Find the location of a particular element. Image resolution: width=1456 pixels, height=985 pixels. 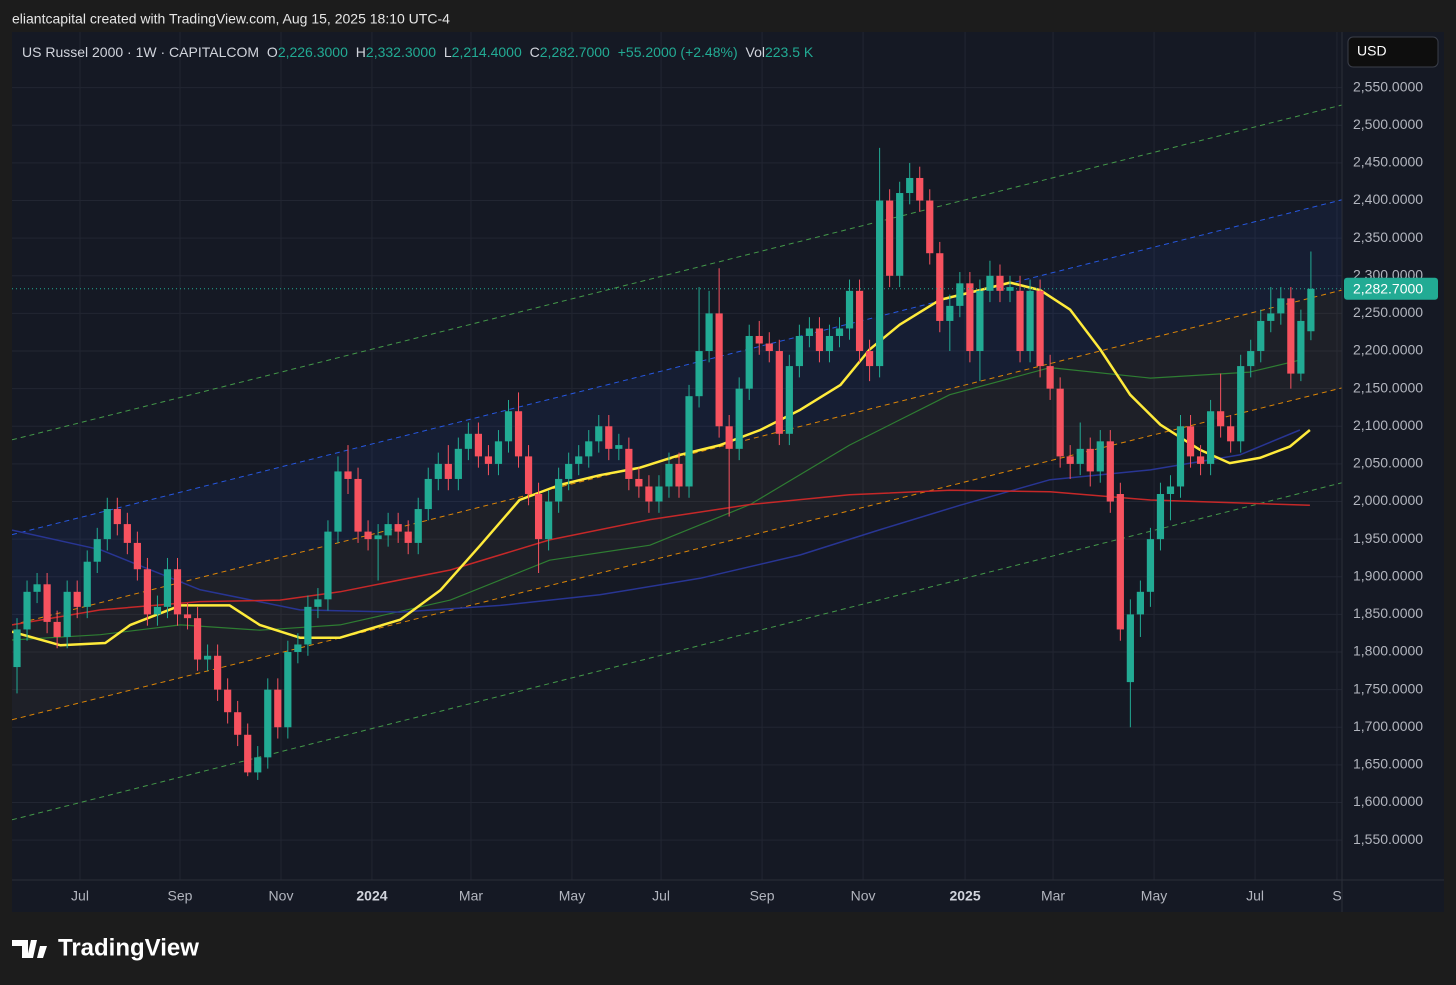

legend-value: 2,282.7000 is located at coordinates (575, 52).